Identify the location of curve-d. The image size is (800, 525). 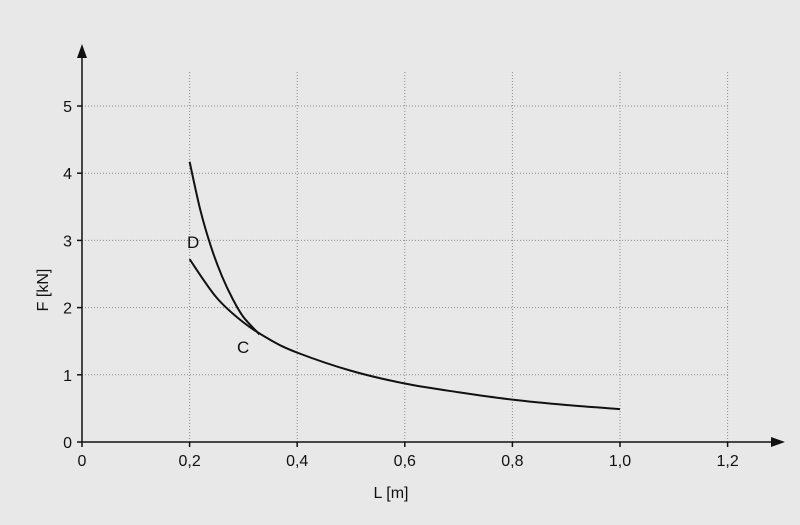
(224, 248).